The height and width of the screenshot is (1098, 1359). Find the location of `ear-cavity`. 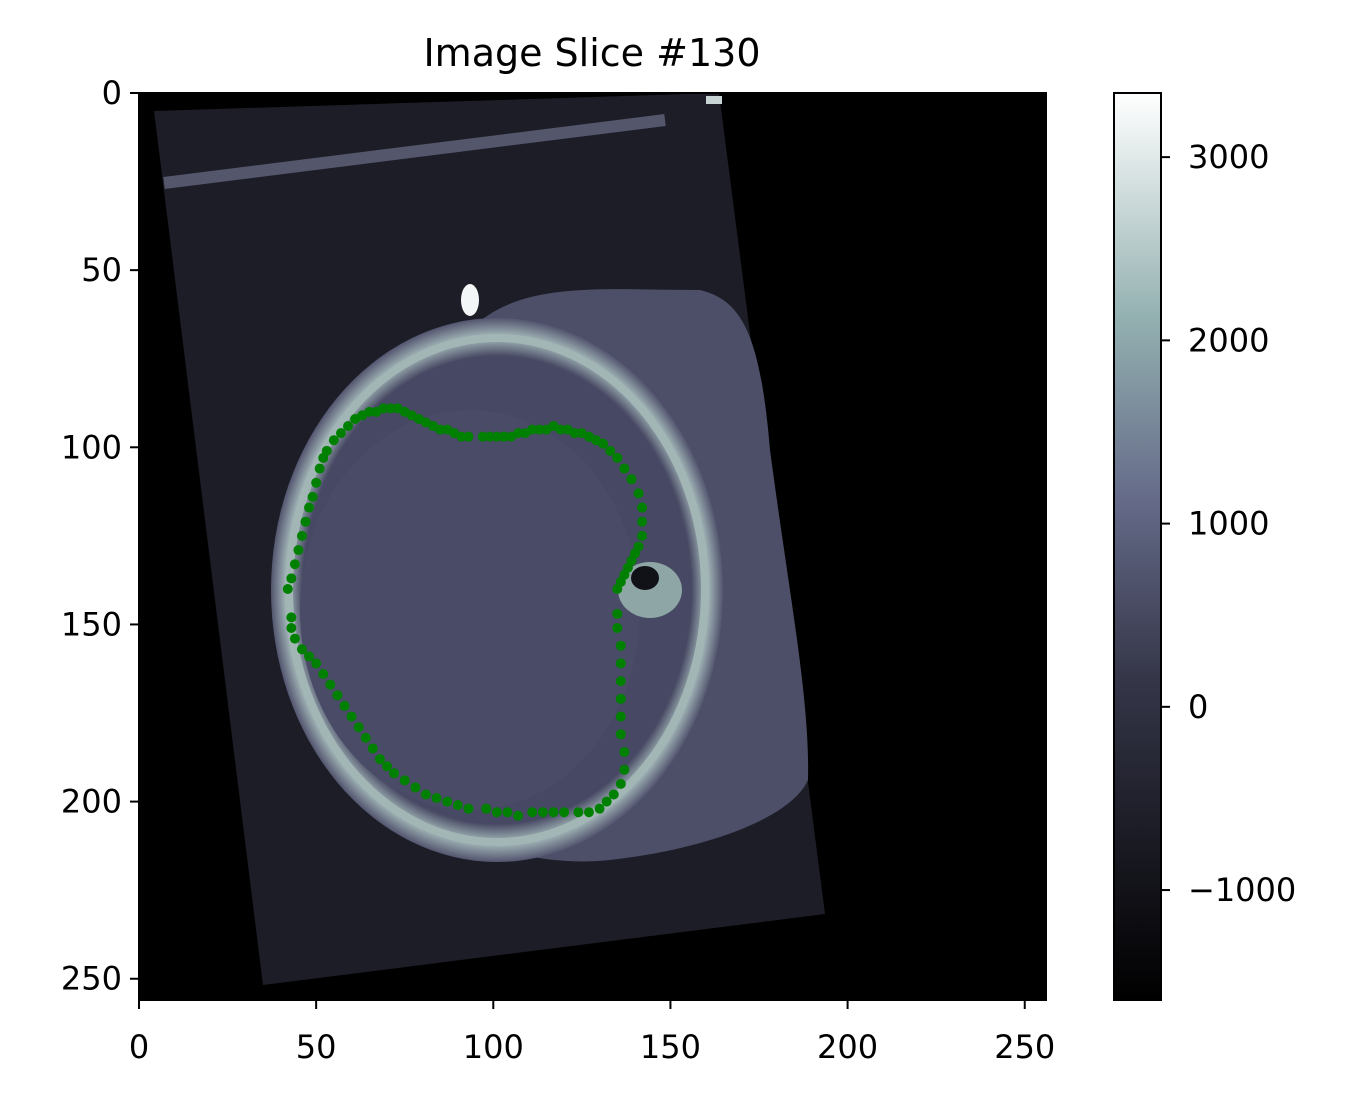

ear-cavity is located at coordinates (645, 578).